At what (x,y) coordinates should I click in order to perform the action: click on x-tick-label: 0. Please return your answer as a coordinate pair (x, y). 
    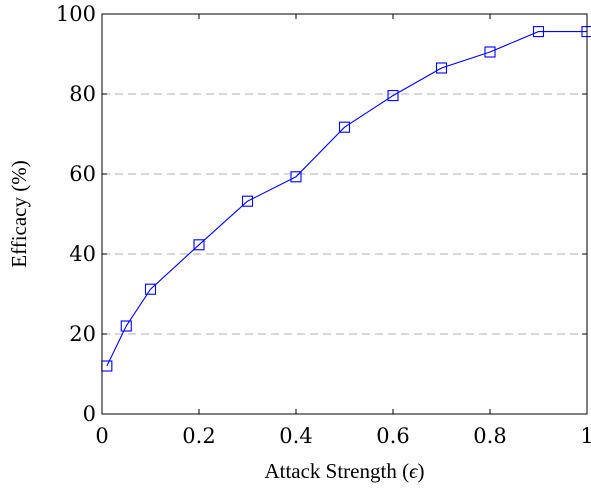
    Looking at the image, I should click on (101, 436).